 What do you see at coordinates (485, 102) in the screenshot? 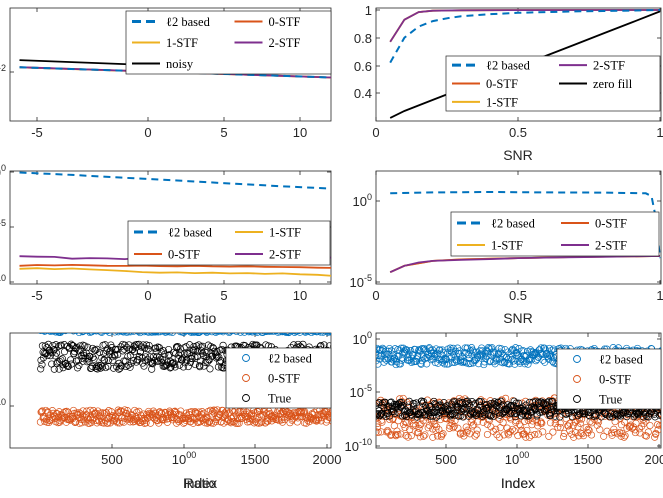
I see `legend-entry: 1-STF` at bounding box center [485, 102].